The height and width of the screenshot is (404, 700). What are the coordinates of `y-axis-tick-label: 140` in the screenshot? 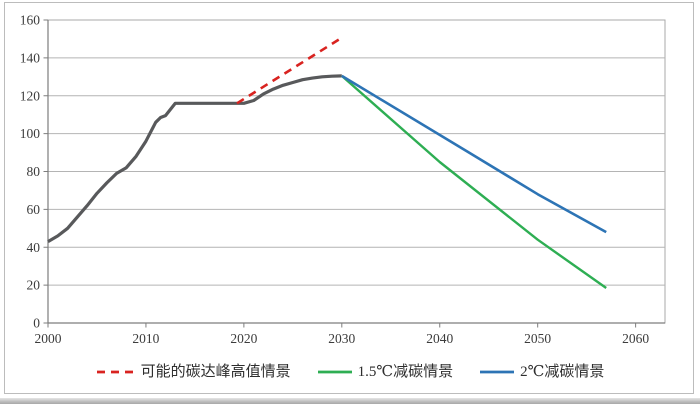 It's located at (30, 57).